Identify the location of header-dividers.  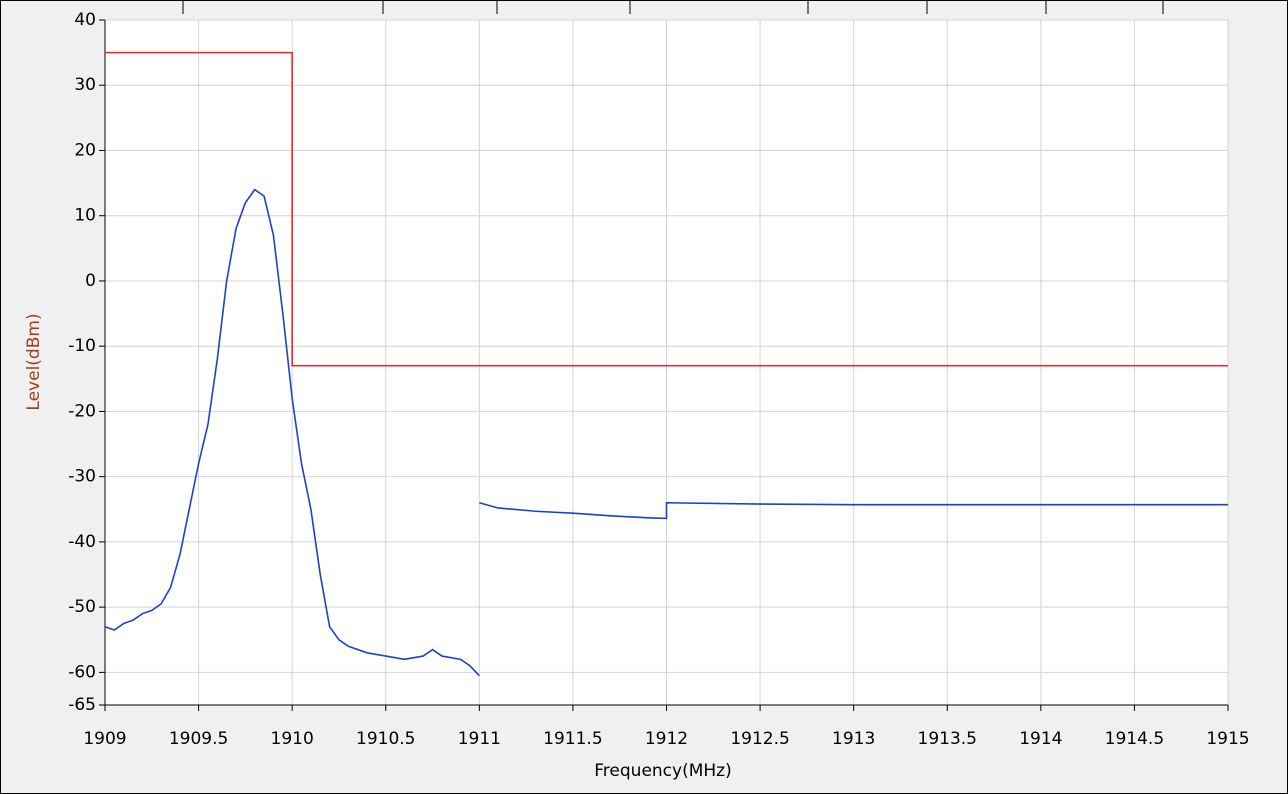
(673, 7).